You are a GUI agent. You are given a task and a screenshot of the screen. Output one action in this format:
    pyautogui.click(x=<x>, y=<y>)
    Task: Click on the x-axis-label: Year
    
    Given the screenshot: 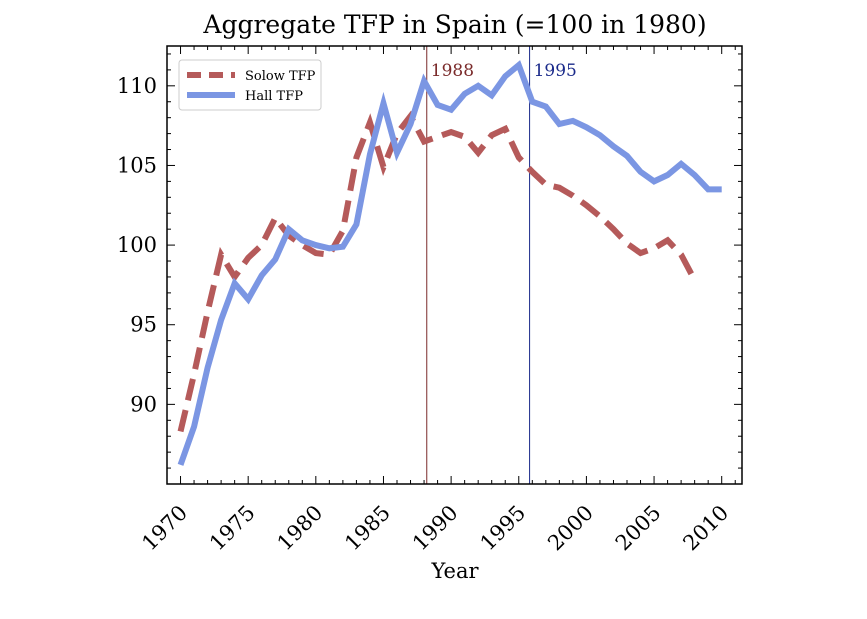 What is the action you would take?
    pyautogui.click(x=454, y=571)
    